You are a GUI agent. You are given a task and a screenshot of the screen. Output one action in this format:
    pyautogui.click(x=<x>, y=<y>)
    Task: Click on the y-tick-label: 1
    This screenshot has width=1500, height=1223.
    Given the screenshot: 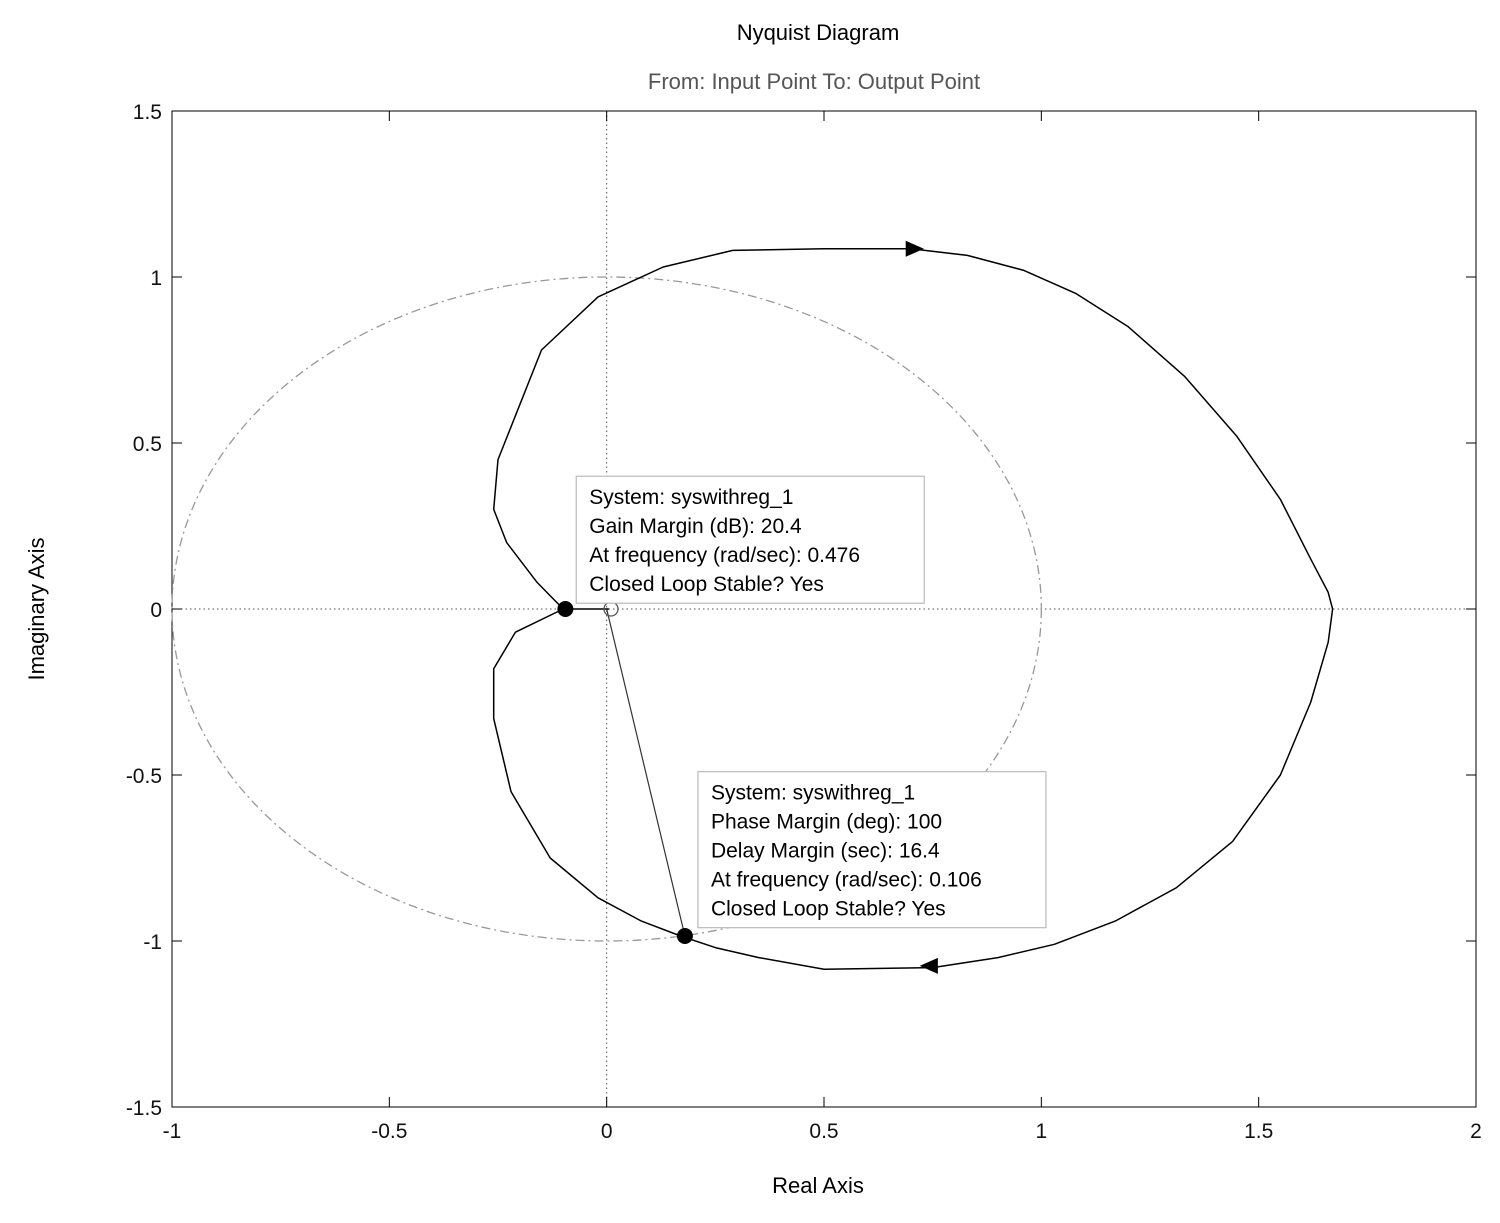 What is the action you would take?
    pyautogui.click(x=156, y=278)
    